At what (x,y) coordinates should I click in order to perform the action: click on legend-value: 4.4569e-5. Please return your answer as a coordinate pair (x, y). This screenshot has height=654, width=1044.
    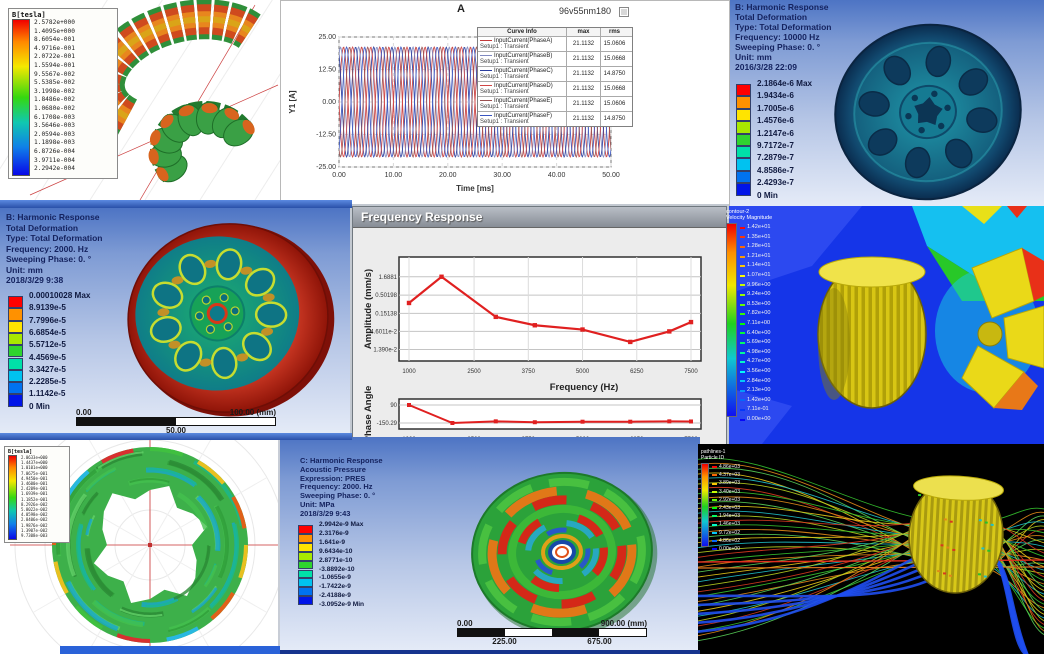
    Looking at the image, I should click on (47, 357).